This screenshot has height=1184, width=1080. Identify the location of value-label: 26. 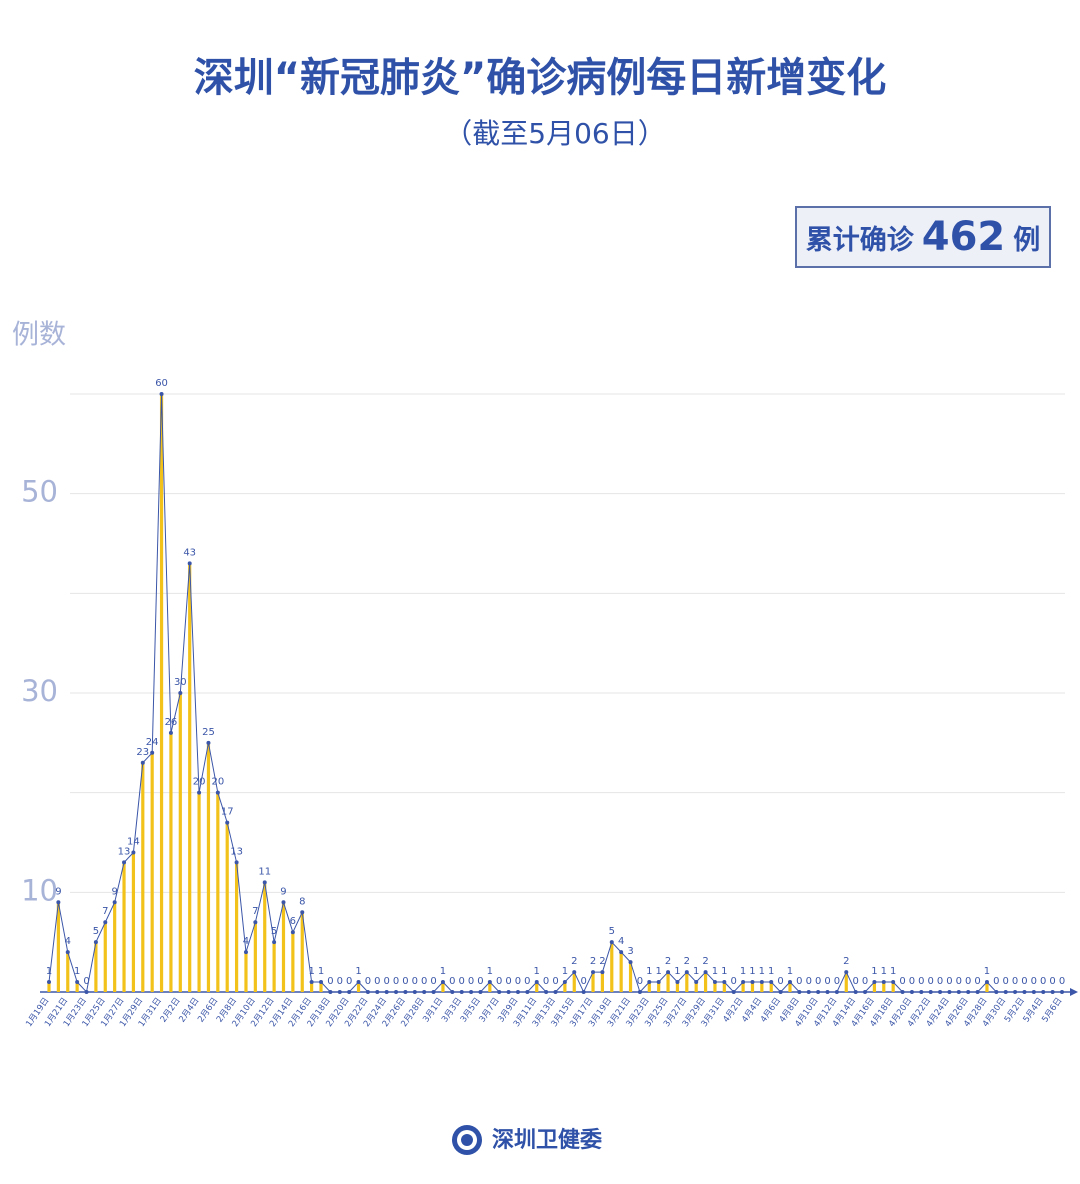
(171, 722).